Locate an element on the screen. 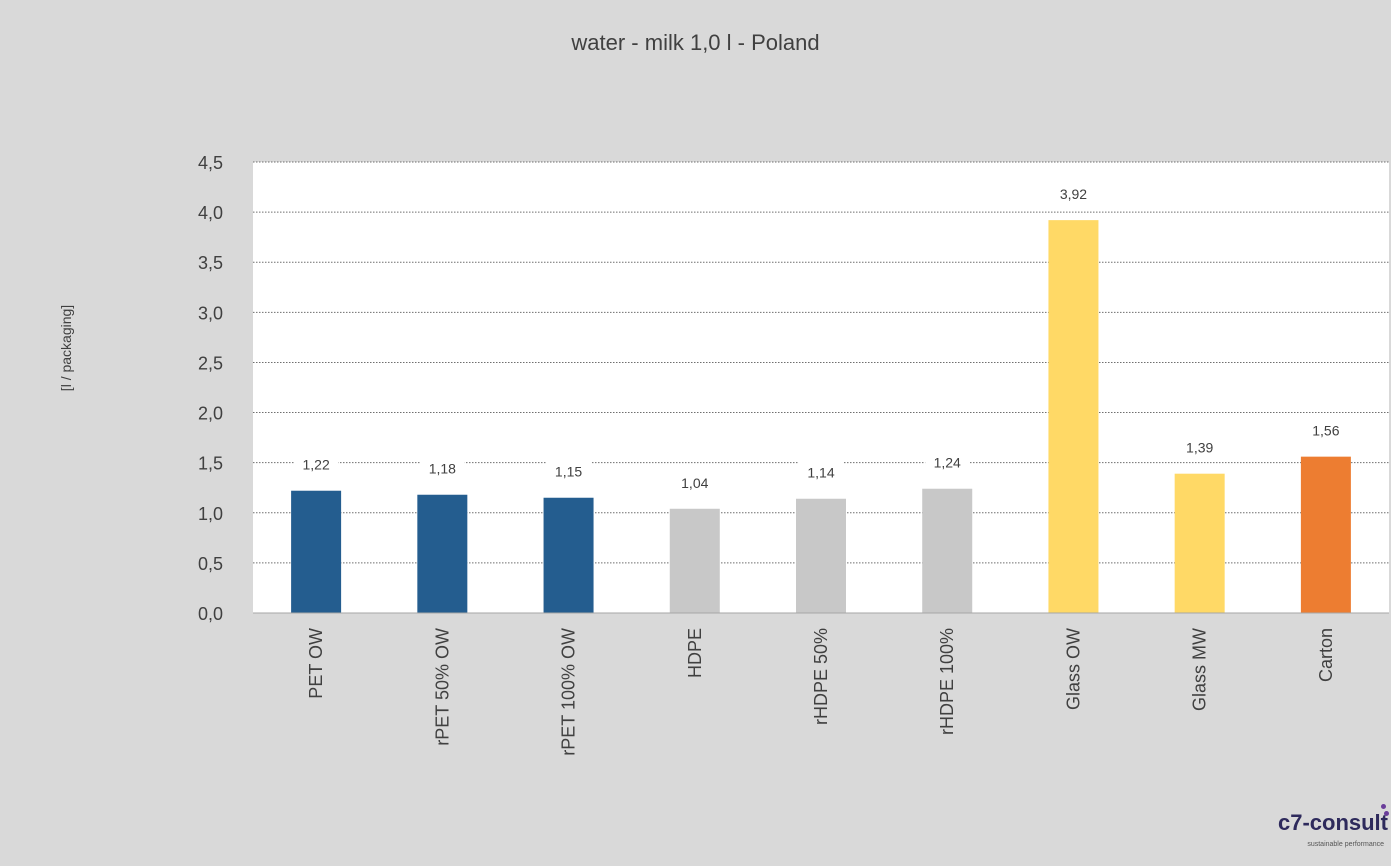 The height and width of the screenshot is (866, 1391). data-label: 1,39 is located at coordinates (1199, 448).